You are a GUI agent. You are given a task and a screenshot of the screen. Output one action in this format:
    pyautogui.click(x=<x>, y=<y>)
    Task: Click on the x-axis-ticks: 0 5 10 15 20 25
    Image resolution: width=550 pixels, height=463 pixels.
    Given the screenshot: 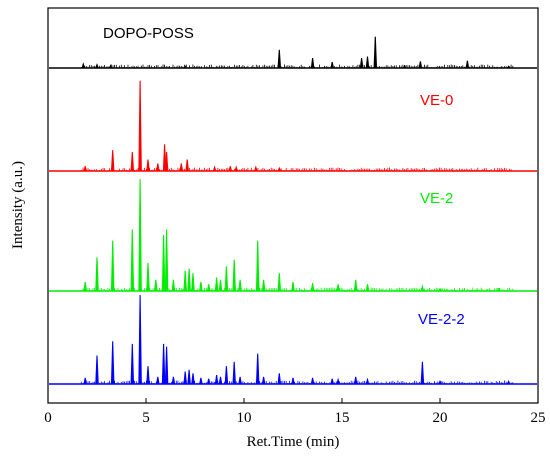 What is the action you would take?
    pyautogui.click(x=295, y=412)
    